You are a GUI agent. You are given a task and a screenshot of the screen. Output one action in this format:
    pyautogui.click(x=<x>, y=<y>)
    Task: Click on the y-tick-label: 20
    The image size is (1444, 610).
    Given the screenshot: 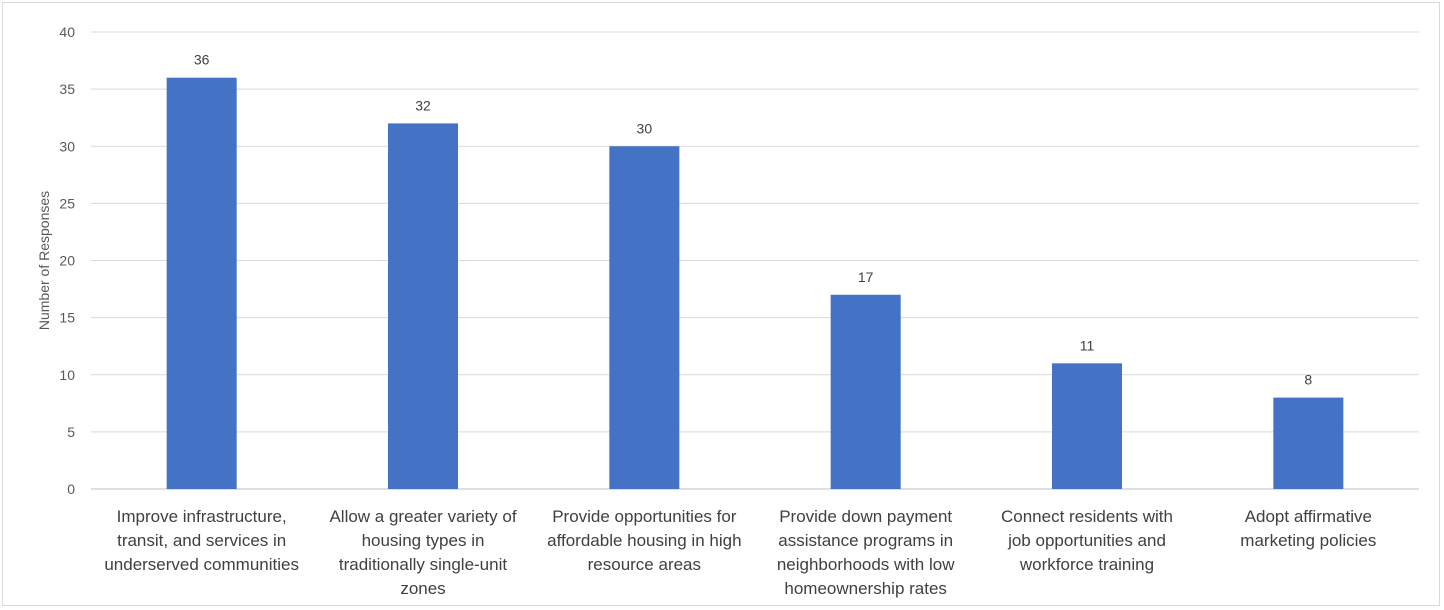 What is the action you would take?
    pyautogui.click(x=67, y=261)
    